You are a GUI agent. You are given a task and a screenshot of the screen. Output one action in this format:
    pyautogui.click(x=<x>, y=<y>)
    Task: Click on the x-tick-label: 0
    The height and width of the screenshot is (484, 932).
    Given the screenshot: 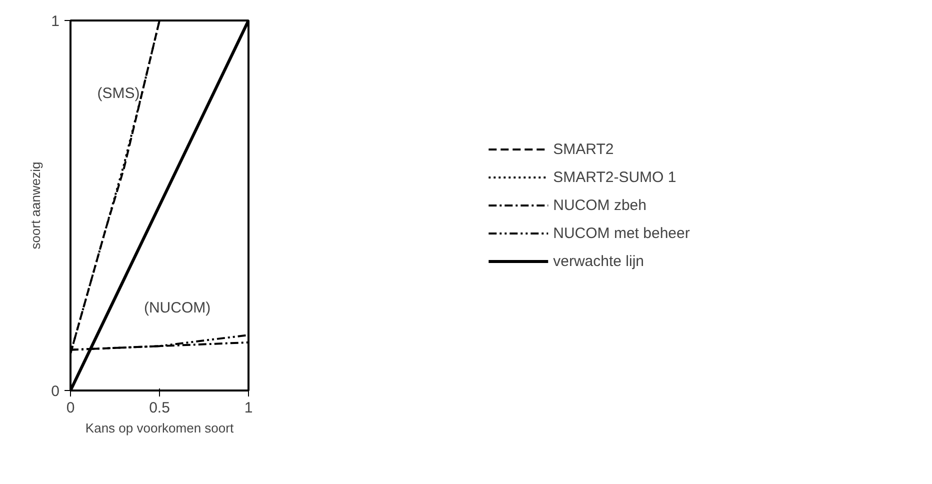 What is the action you would take?
    pyautogui.click(x=70, y=408)
    